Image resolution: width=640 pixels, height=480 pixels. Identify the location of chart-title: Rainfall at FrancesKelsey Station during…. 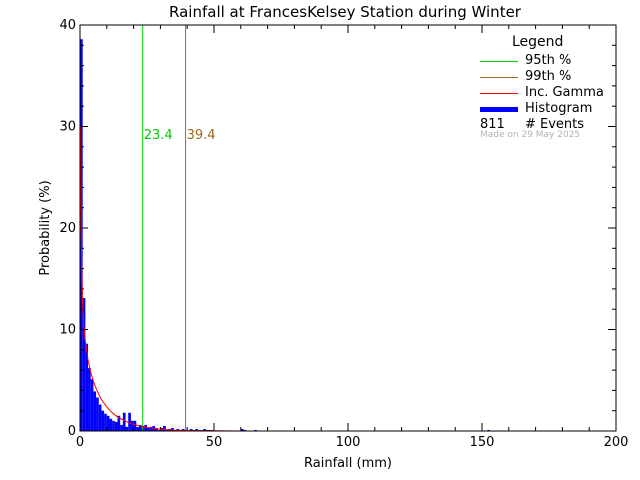
(345, 12).